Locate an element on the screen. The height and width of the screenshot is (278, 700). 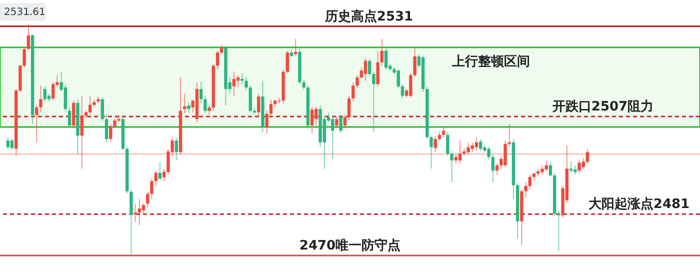
ref-line-label: 开跌口2507阻力 is located at coordinates (602, 106).